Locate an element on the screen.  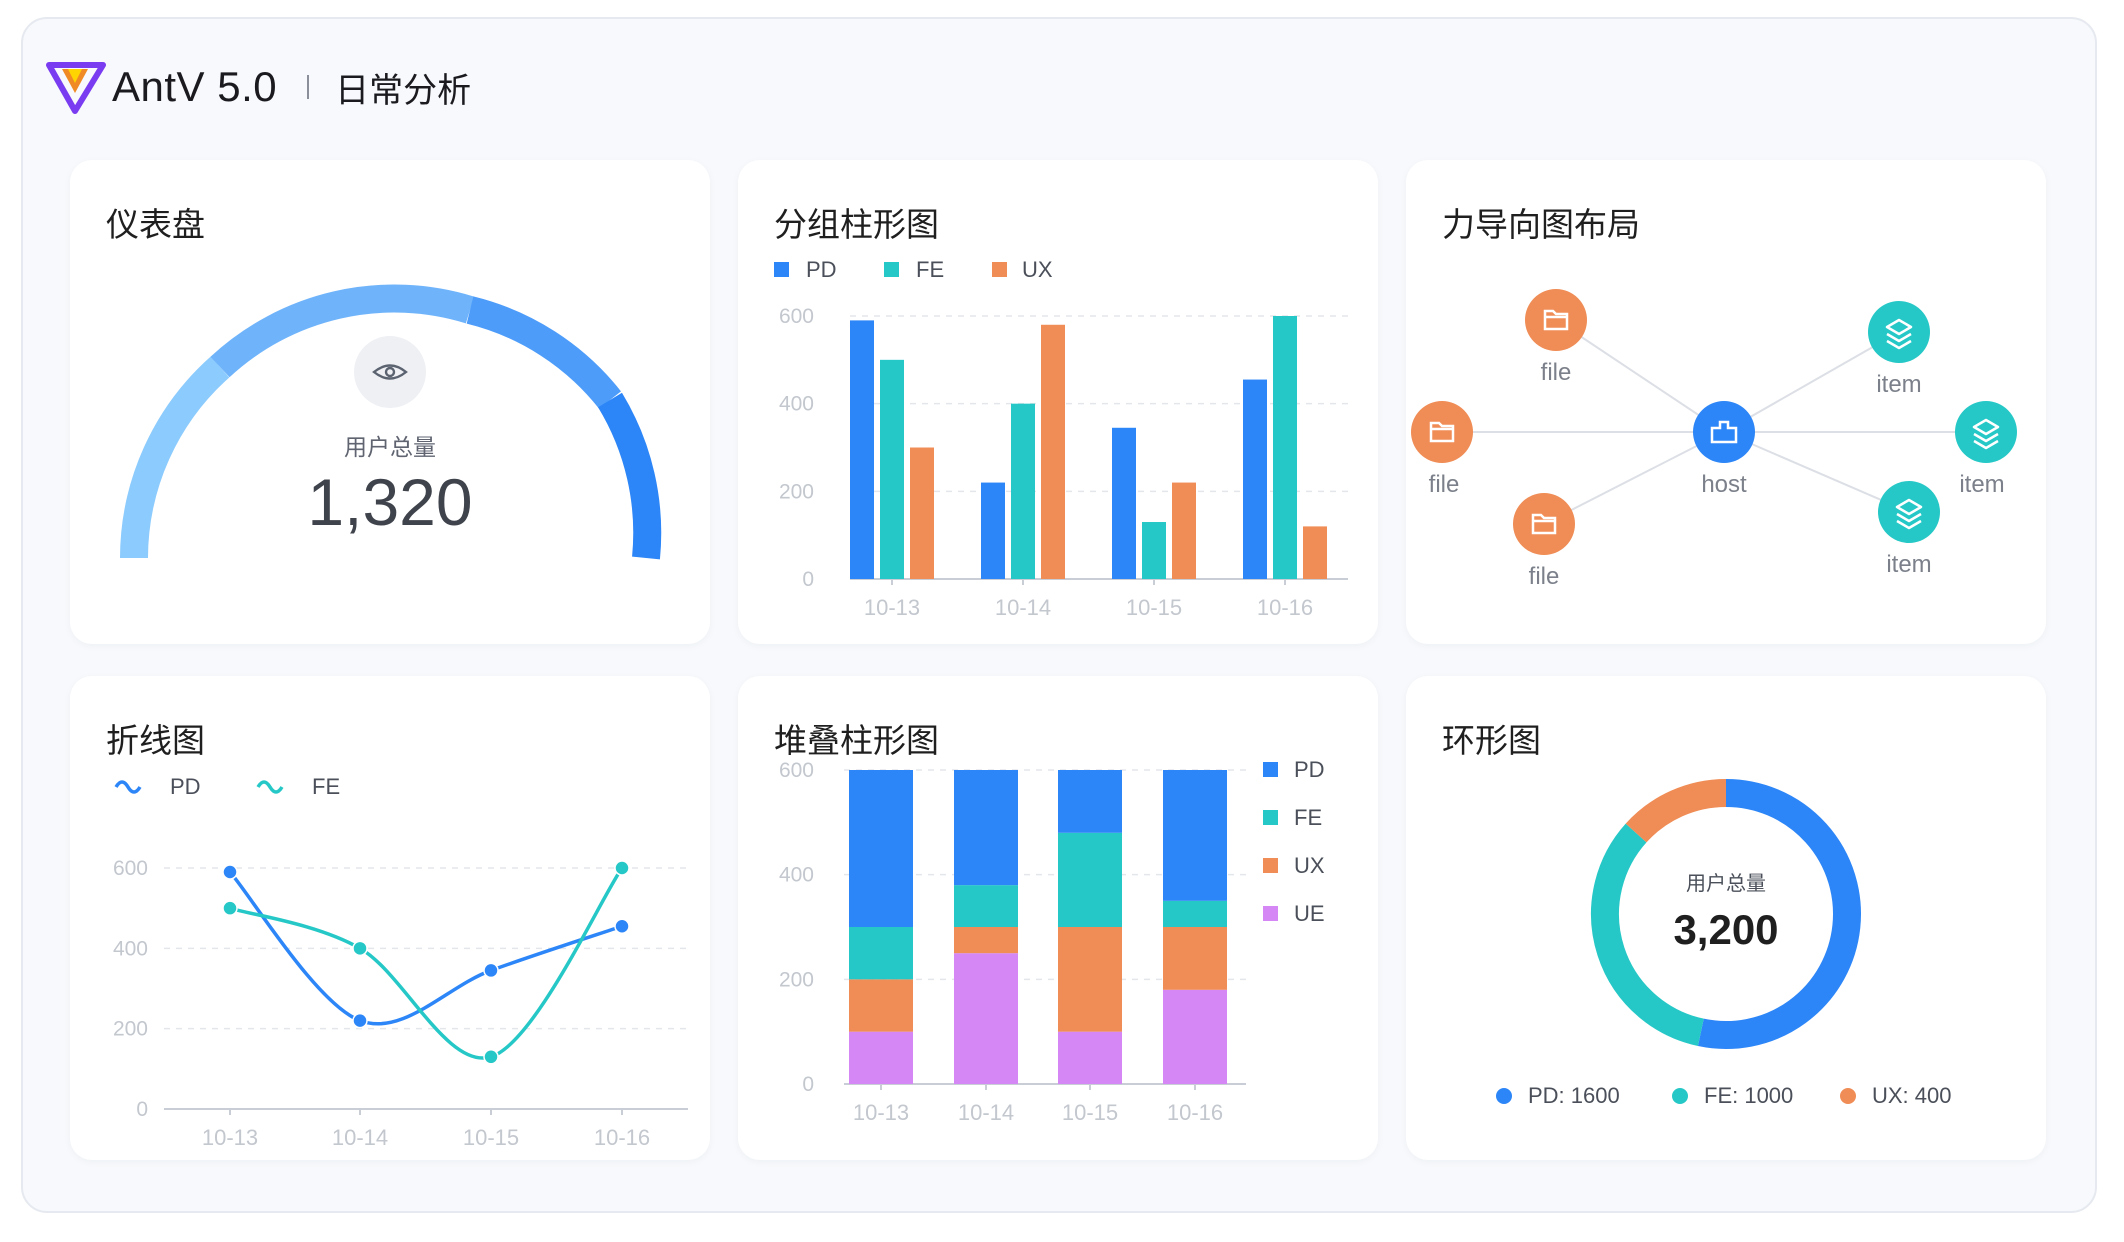
donut-chart: 用户总量 3,200 PD: 1600 FE: 1000 UX: 400 is located at coordinates (1724, 943).